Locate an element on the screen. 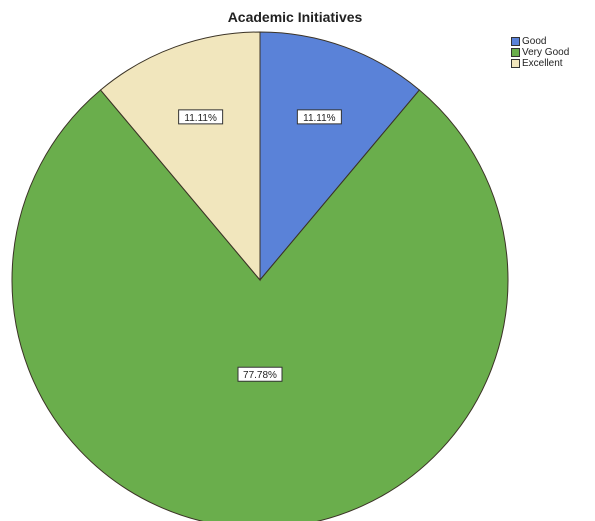 This screenshot has height=521, width=595. legend-swatch-excellent is located at coordinates (515, 63).